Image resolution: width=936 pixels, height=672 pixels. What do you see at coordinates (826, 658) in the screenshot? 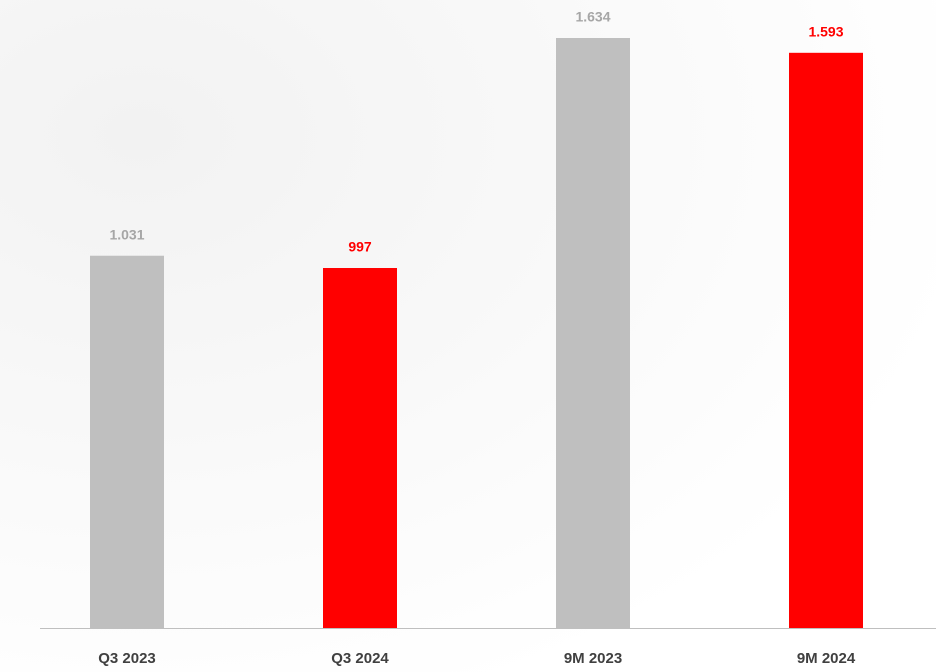
I see `x-tick-label: 9M 2024` at bounding box center [826, 658].